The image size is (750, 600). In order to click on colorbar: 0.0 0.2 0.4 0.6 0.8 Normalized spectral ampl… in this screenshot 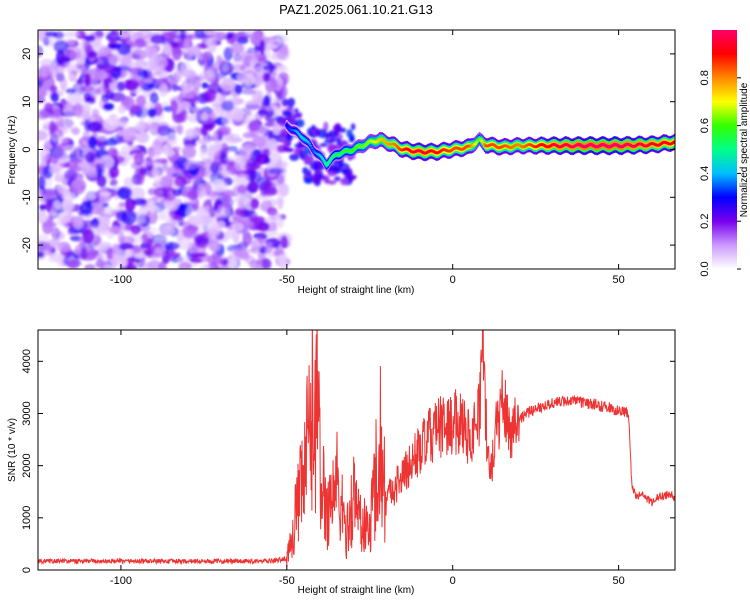, I will do `click(724, 153)`.